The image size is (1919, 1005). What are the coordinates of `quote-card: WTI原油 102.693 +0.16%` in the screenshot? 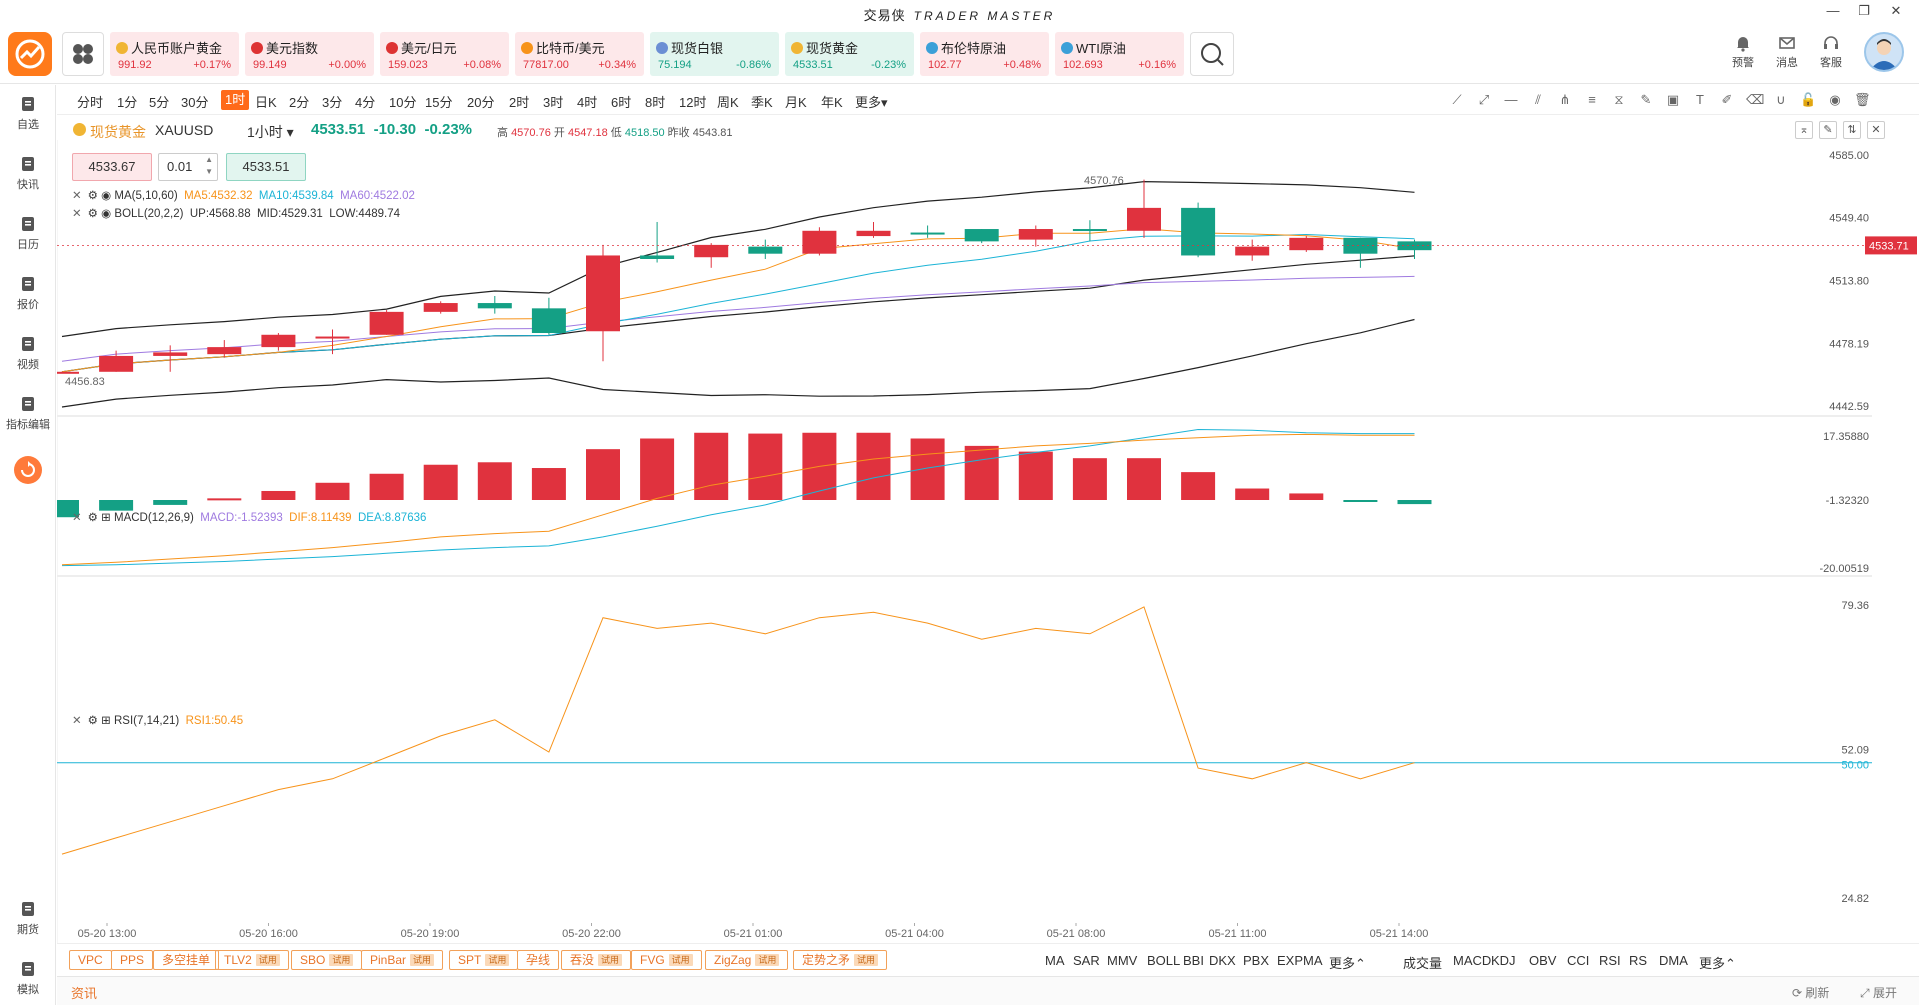 It's located at (1119, 54).